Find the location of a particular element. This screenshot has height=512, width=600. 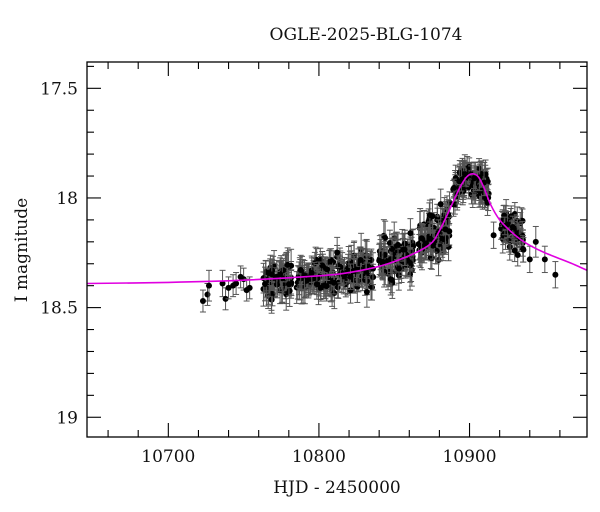

chart-title: OGLE-2025-BLG-1074 is located at coordinates (366, 35).